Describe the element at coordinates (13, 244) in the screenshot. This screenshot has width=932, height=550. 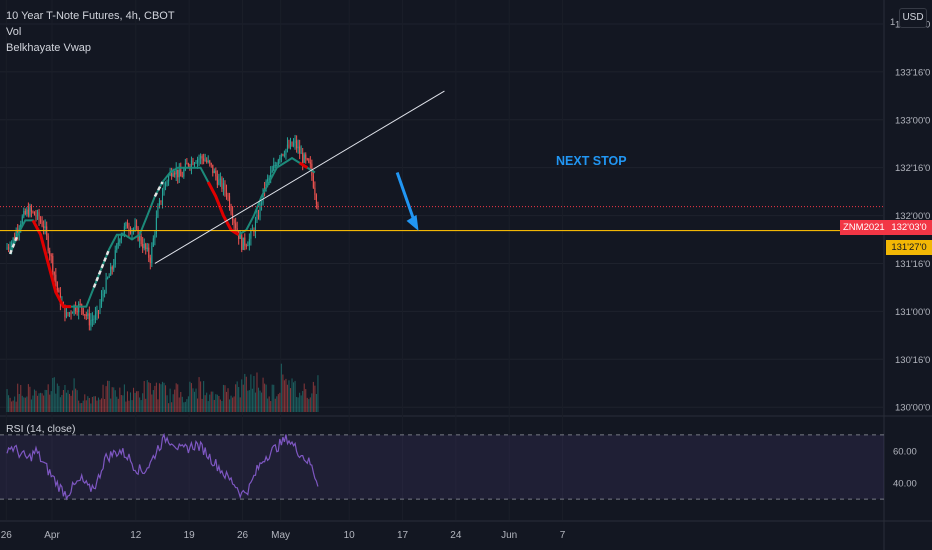
I see `vwap-up-segment` at that location.